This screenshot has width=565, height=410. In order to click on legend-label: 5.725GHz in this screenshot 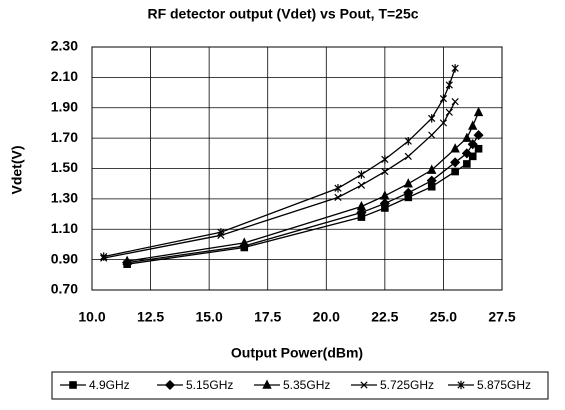, I will do `click(407, 385)`.